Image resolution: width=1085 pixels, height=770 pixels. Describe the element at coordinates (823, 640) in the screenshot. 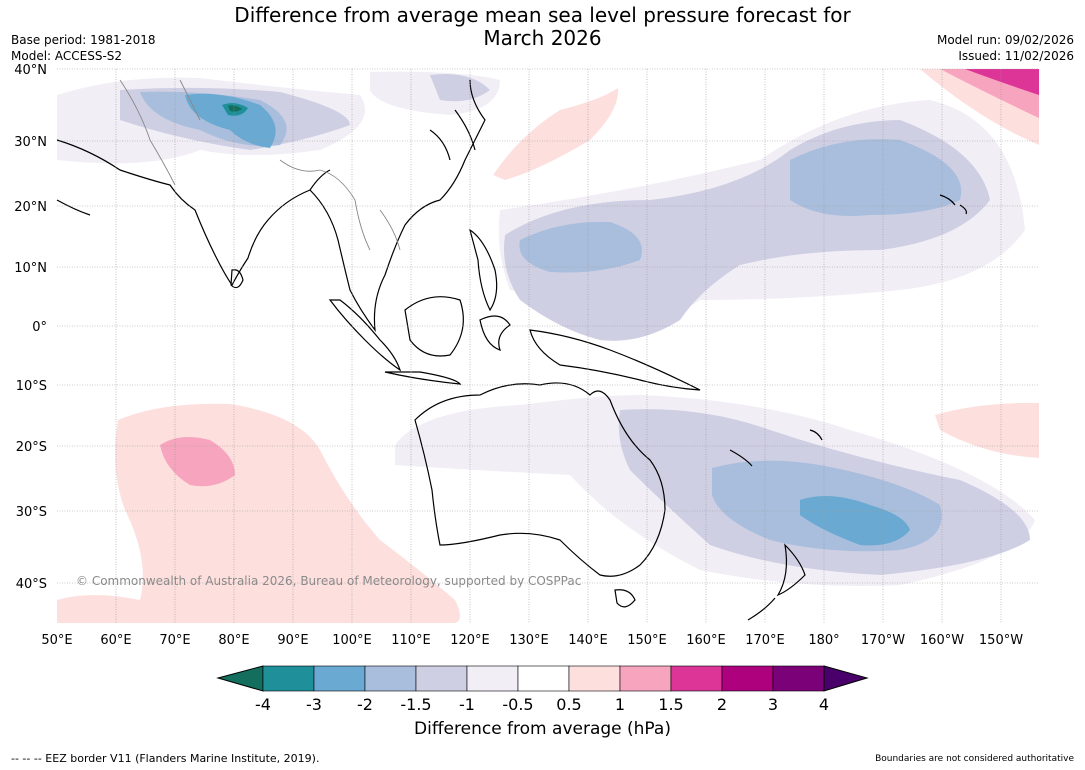

I see `lon-label: 180°` at that location.